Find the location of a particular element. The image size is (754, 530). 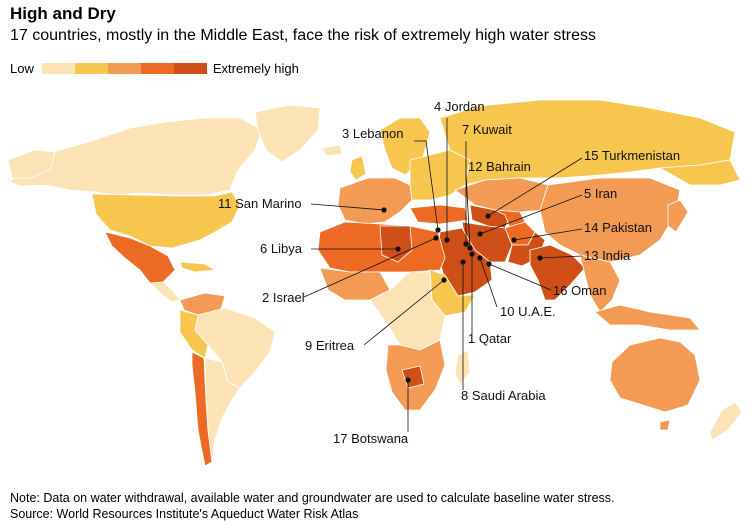

region-new-zealand is located at coordinates (726, 421).